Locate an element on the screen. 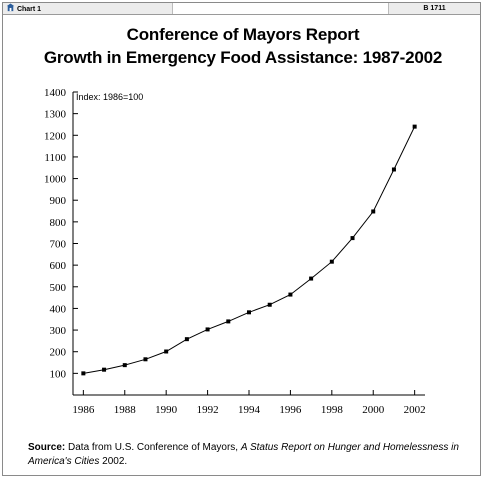 This screenshot has height=480, width=486. source-label: Source: is located at coordinates (47, 447).